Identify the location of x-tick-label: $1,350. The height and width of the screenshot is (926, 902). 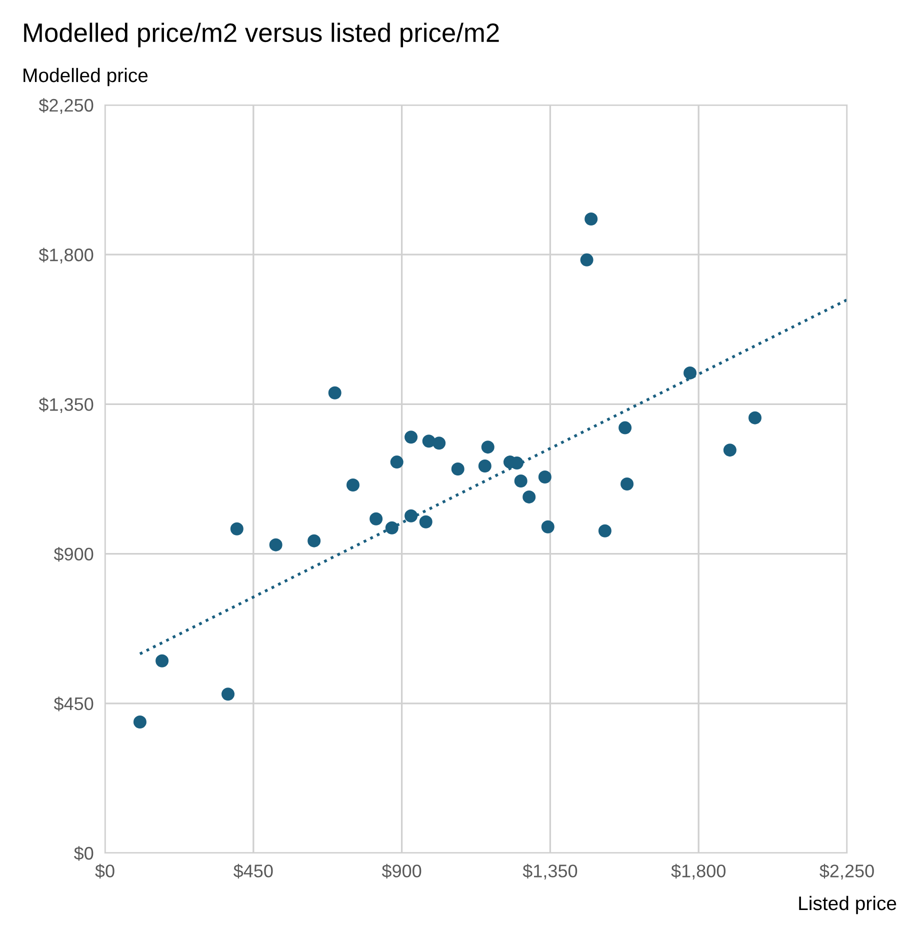
(550, 872).